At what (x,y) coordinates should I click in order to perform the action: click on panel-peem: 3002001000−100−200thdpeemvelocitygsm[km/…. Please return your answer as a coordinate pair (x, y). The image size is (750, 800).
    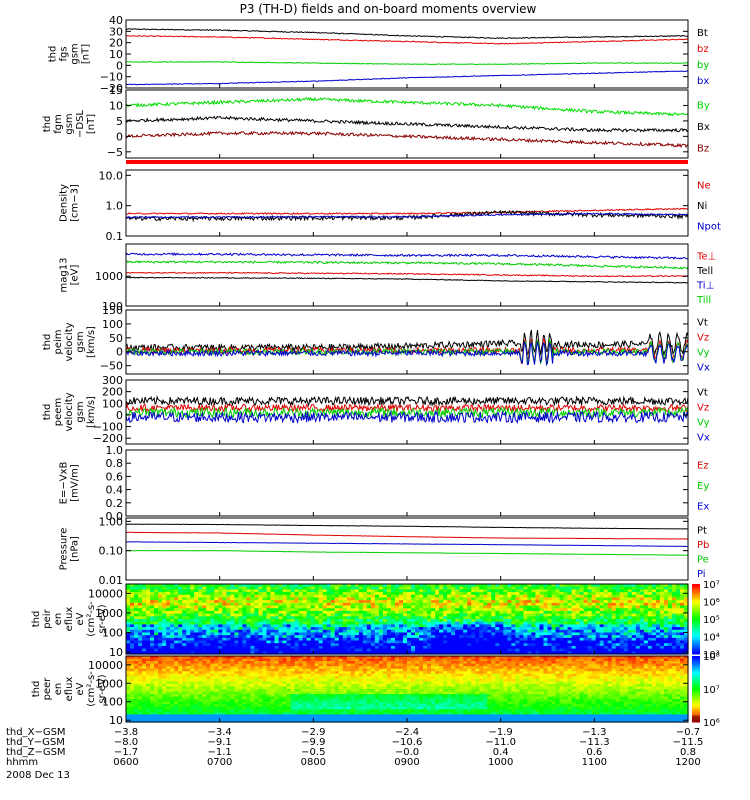
    Looking at the image, I should click on (376, 409).